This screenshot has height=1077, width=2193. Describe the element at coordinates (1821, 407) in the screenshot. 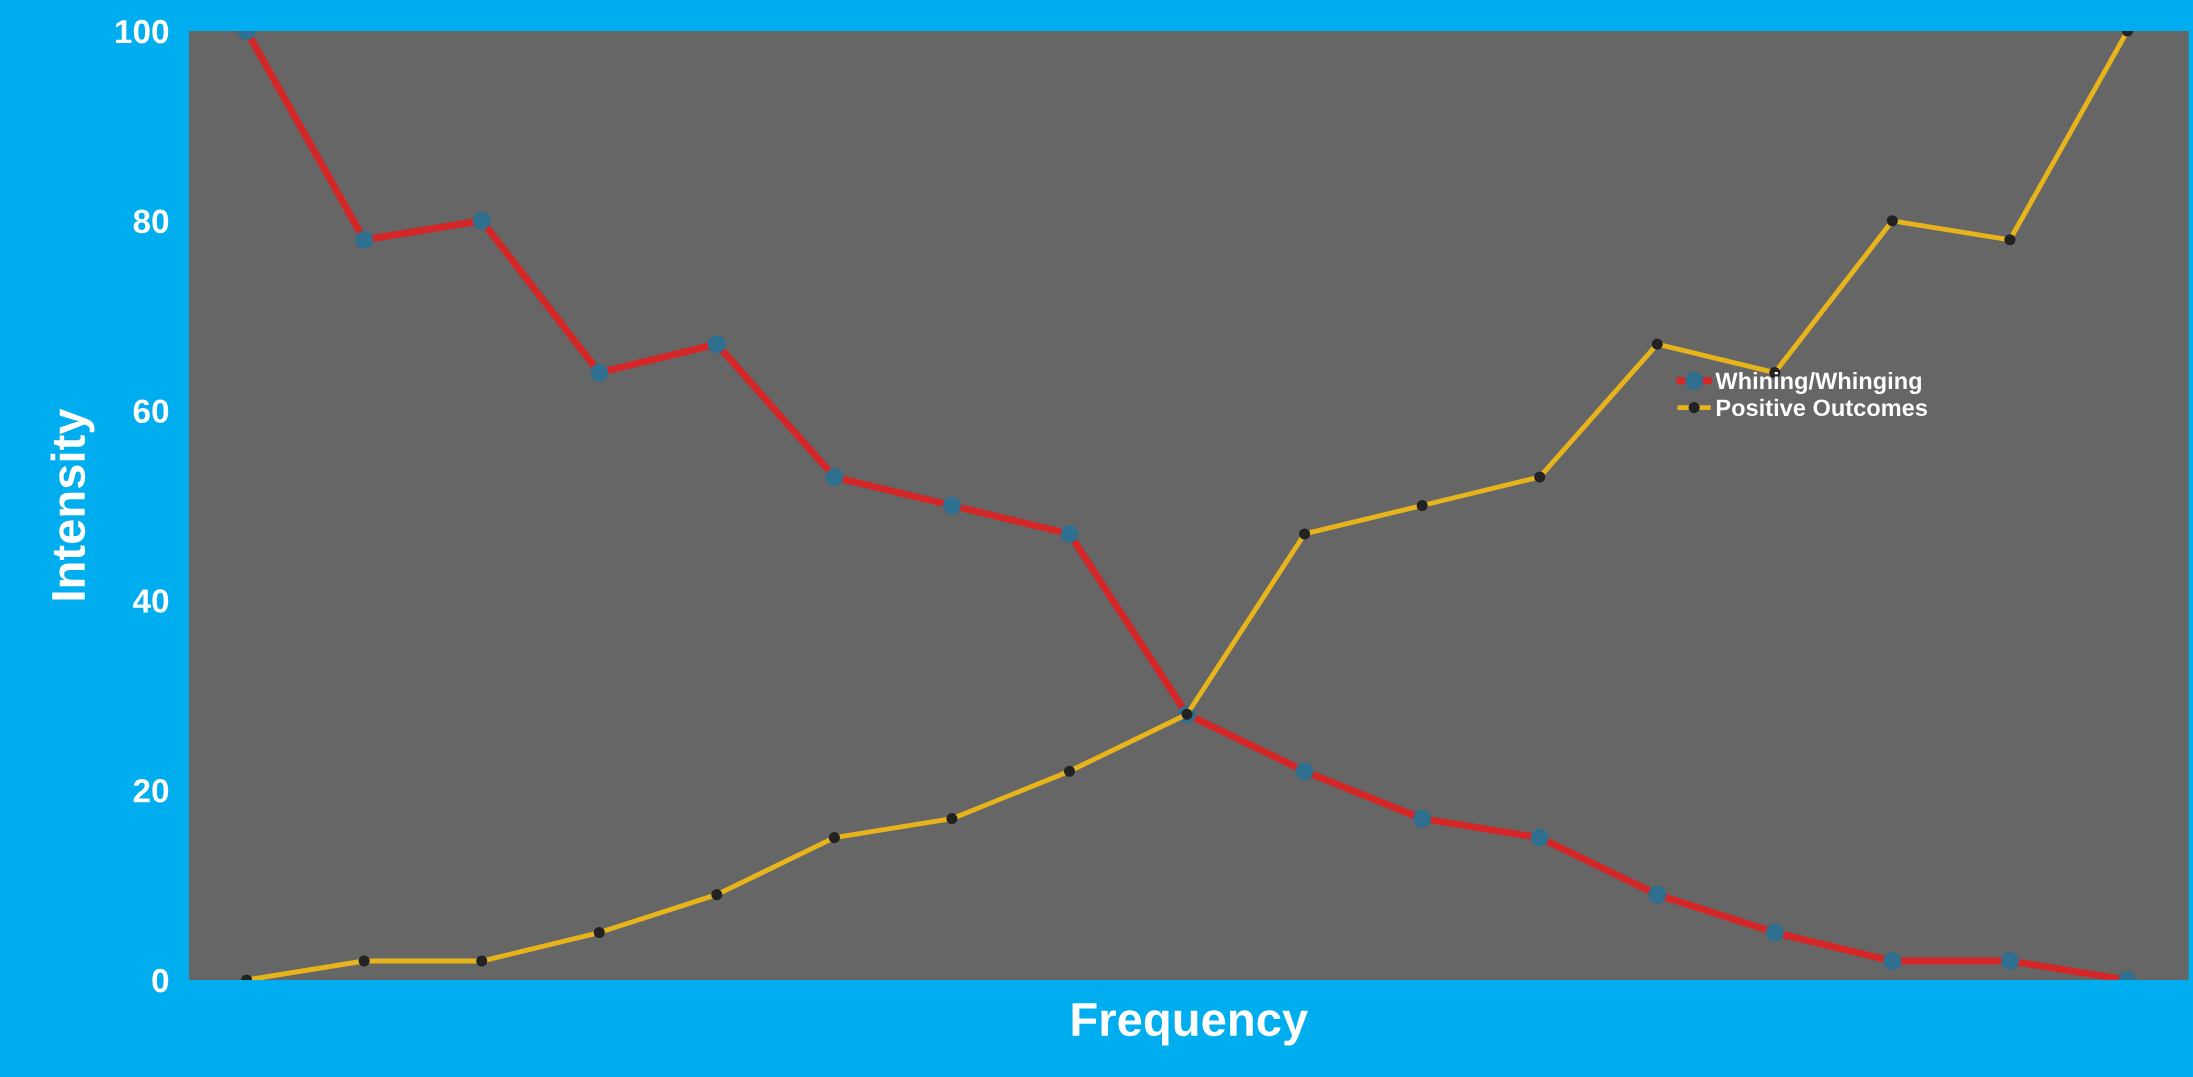

I see `legend-label: Positive Outcomes` at that location.